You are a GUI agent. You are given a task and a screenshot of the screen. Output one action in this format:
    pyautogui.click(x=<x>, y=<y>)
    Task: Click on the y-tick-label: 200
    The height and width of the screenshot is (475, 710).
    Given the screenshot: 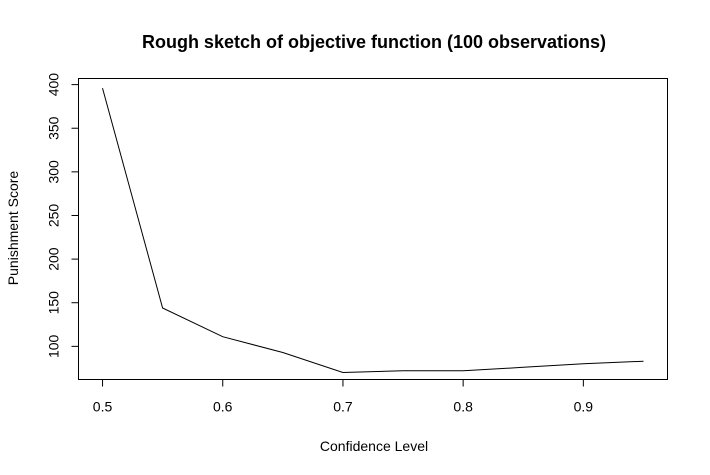 What is the action you would take?
    pyautogui.click(x=54, y=259)
    